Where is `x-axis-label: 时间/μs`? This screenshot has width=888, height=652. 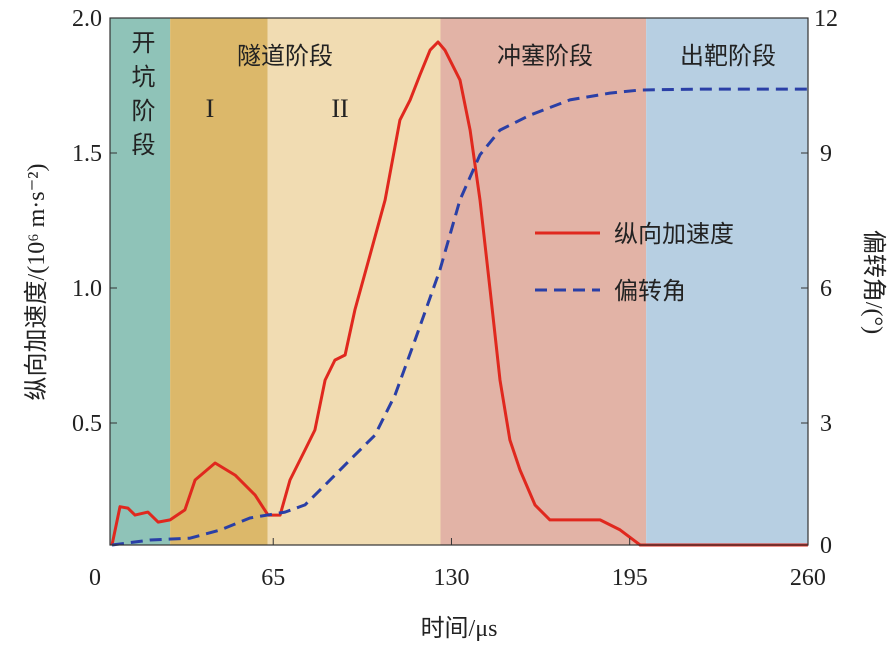 x-axis-label: 时间/μs is located at coordinates (459, 628).